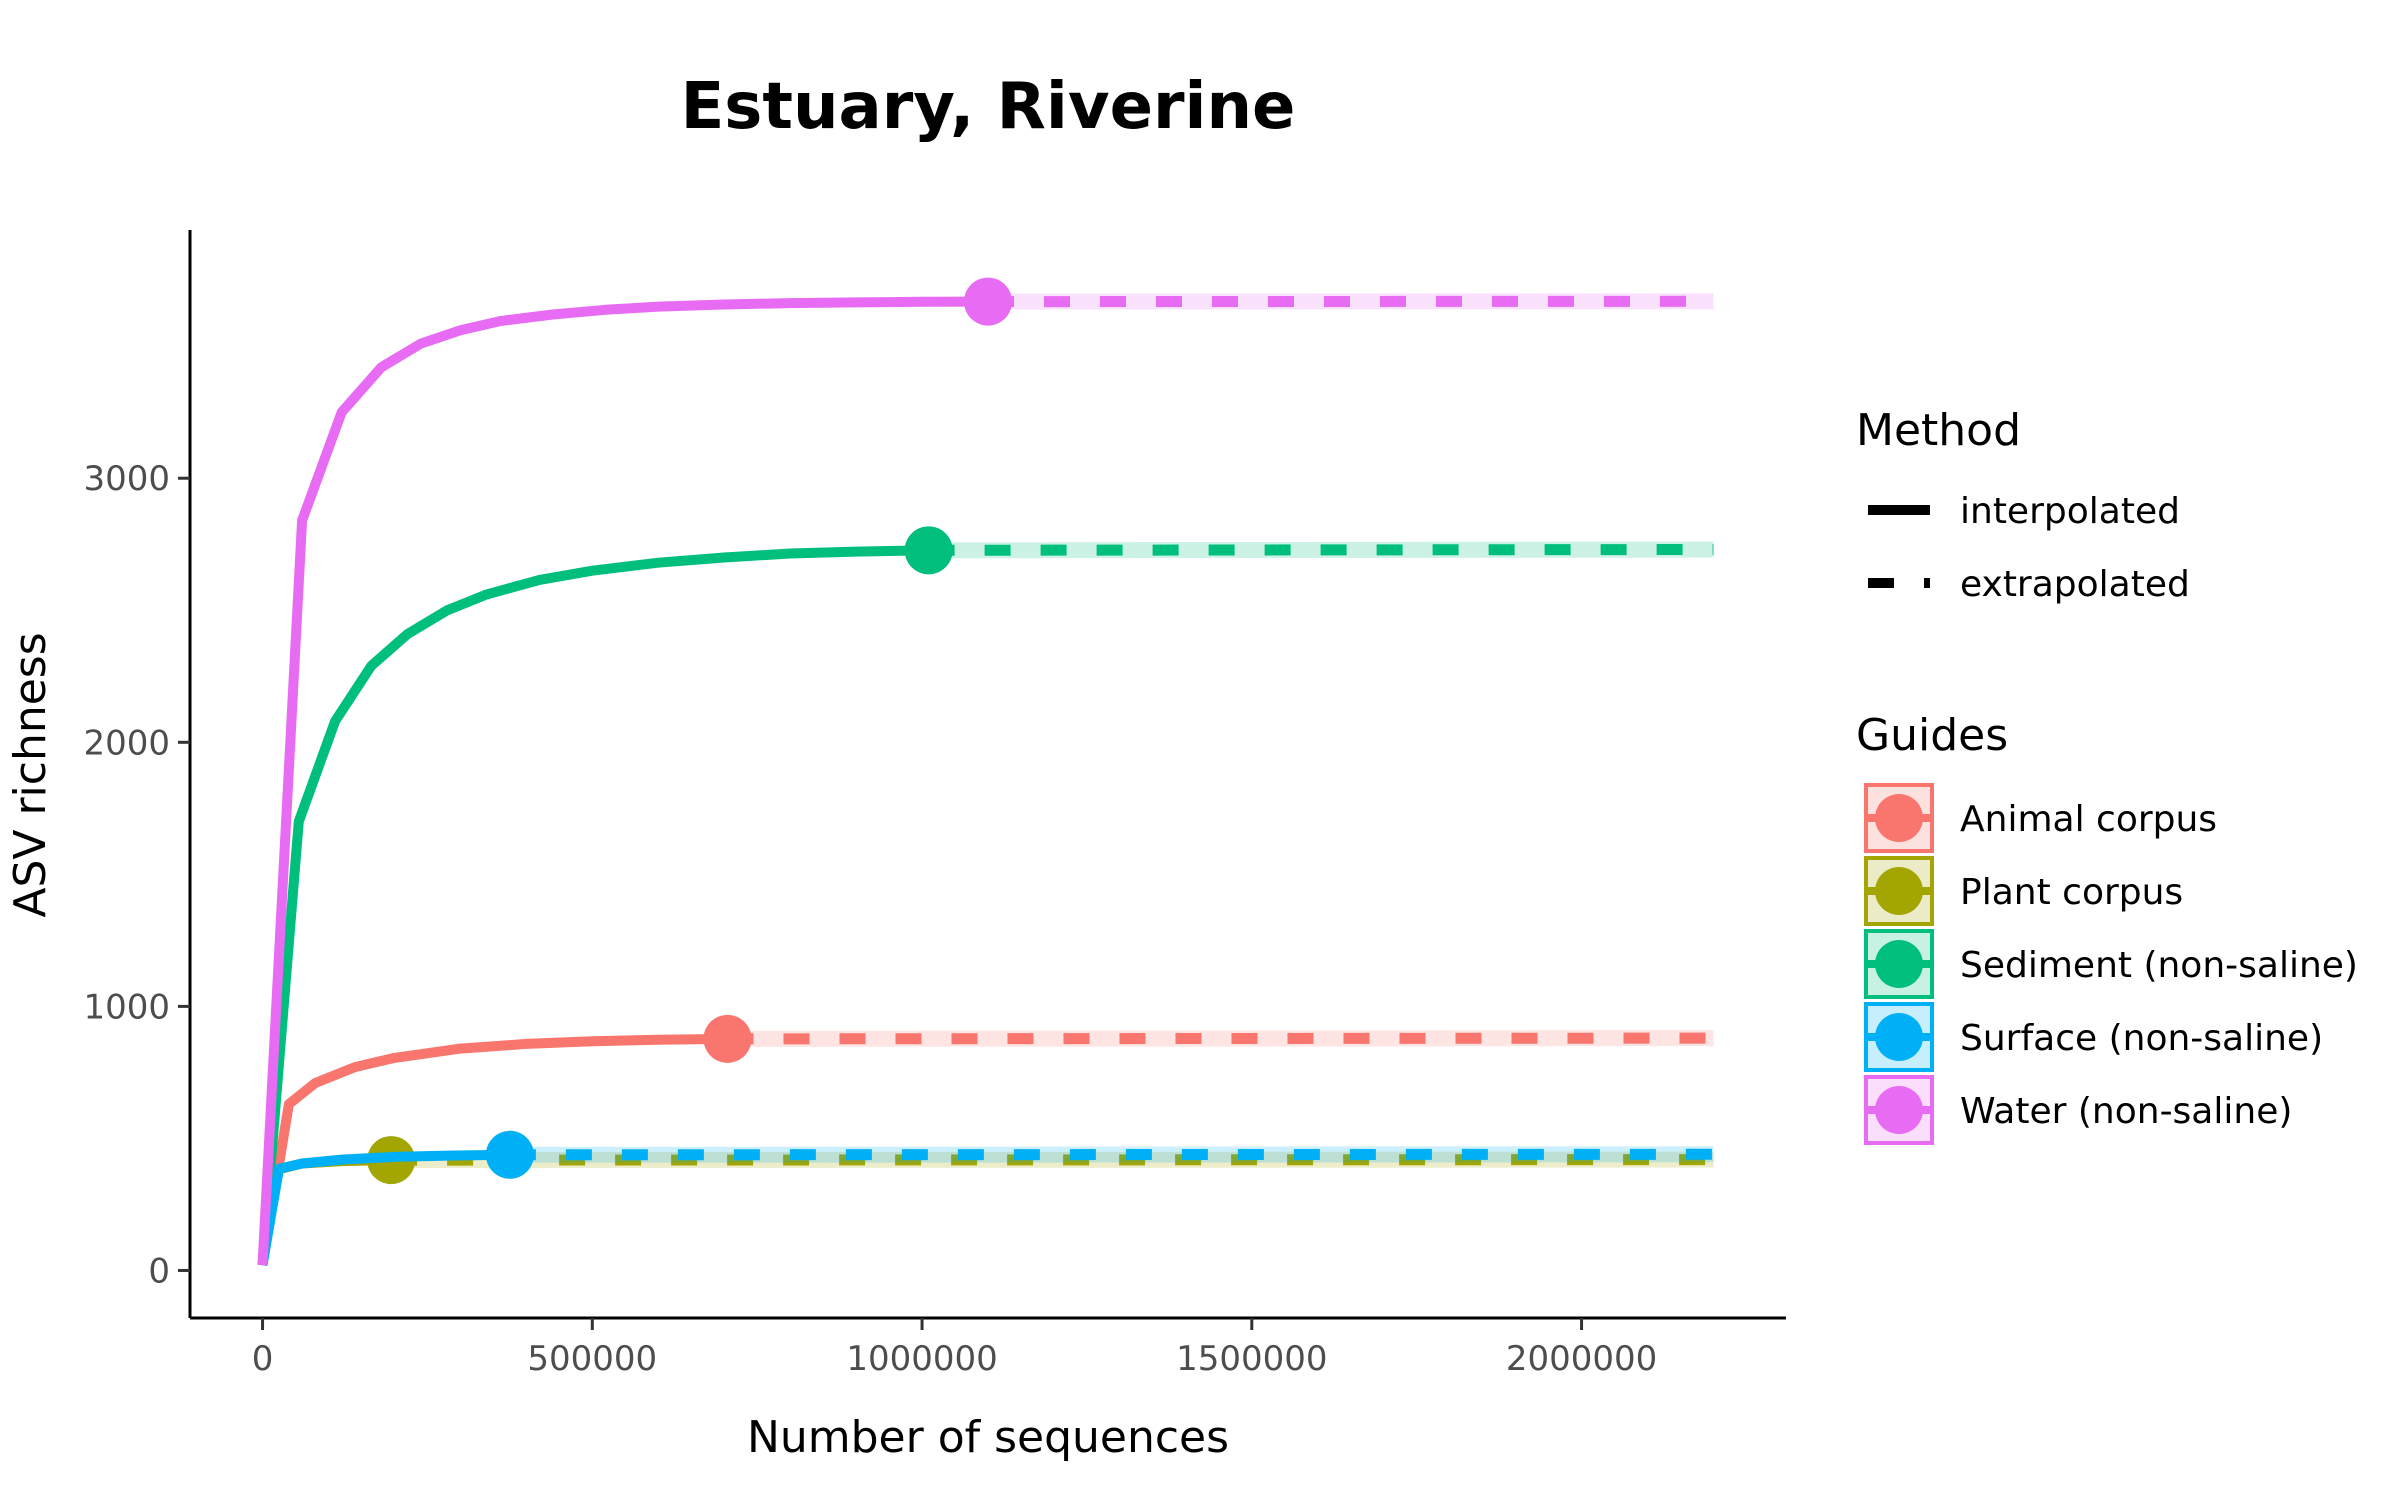  I want to click on legend-guides-item: Surface (non-saline), so click(2093, 1037).